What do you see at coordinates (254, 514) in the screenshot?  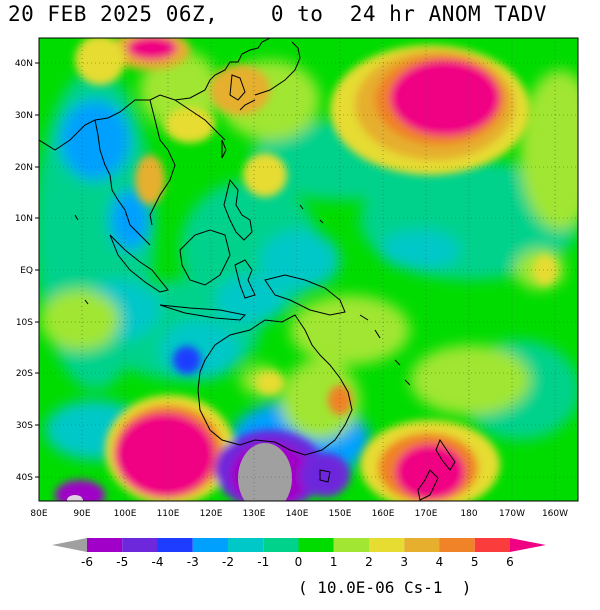 I see `lon-label: 130E` at bounding box center [254, 514].